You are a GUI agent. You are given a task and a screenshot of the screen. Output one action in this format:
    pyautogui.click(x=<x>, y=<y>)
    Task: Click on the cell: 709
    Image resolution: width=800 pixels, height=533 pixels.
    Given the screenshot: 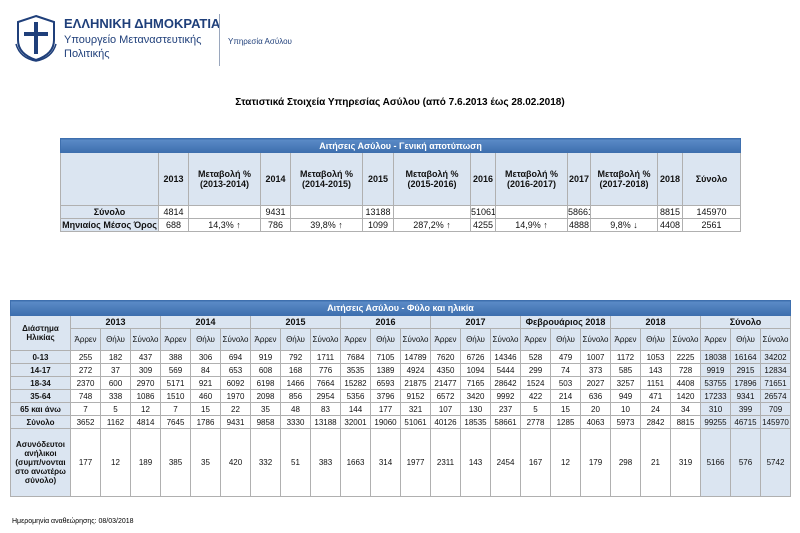 What is the action you would take?
    pyautogui.click(x=775, y=409)
    